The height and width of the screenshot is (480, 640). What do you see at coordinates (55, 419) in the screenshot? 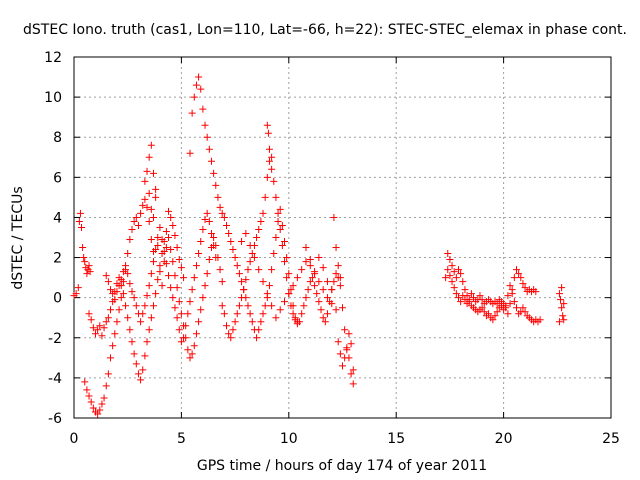
I see `y-tick-label: -6` at bounding box center [55, 419].